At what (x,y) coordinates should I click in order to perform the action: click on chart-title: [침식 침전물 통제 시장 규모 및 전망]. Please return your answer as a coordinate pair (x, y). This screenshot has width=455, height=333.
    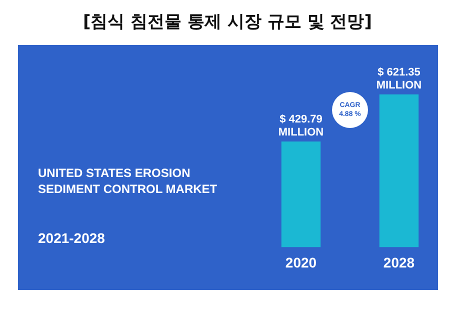
    Looking at the image, I should click on (228, 22).